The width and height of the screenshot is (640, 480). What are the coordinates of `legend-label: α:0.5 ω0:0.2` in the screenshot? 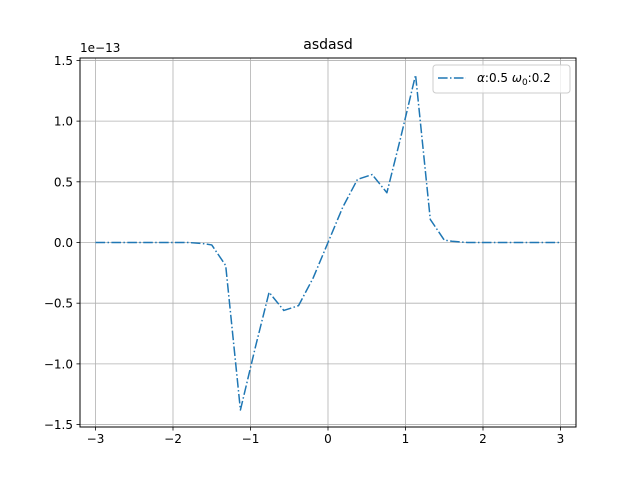 It's located at (514, 79).